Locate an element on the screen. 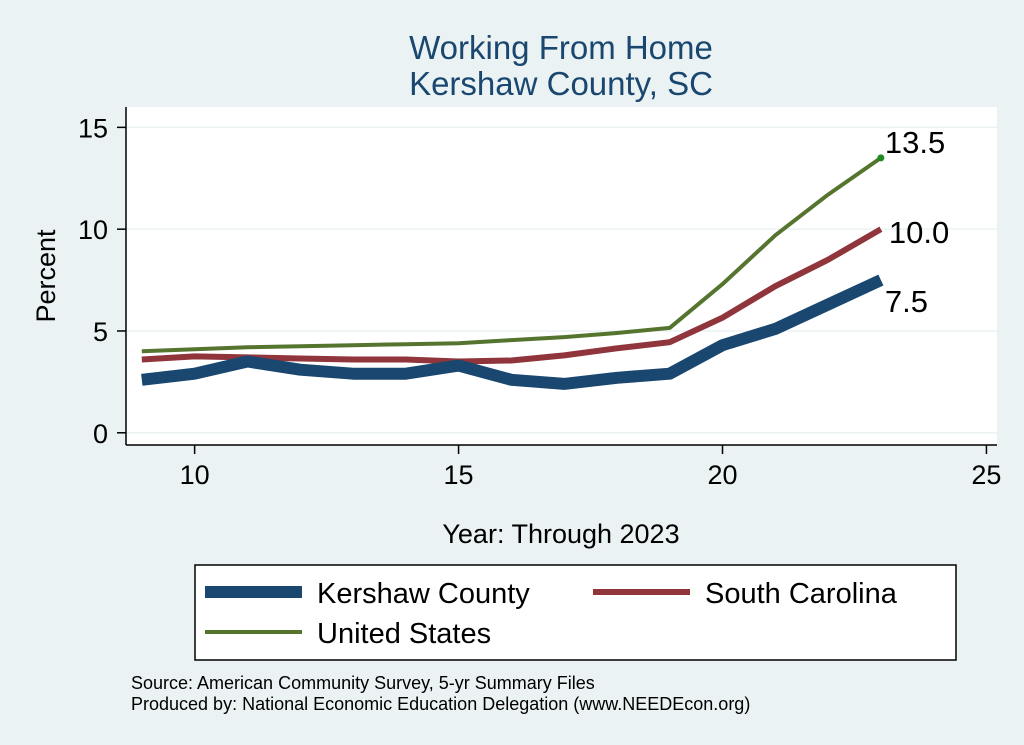 This screenshot has height=745, width=1024. x-tick-label-20: 20 is located at coordinates (722, 475).